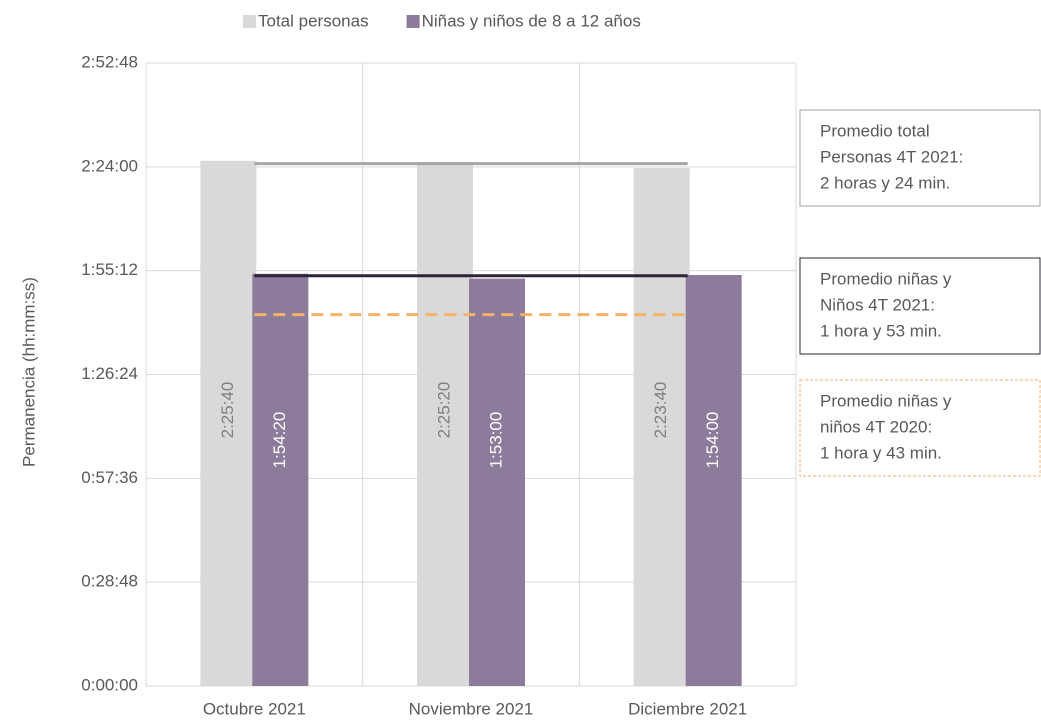  I want to click on annotation-text: niños 4T 2020:, so click(876, 426).